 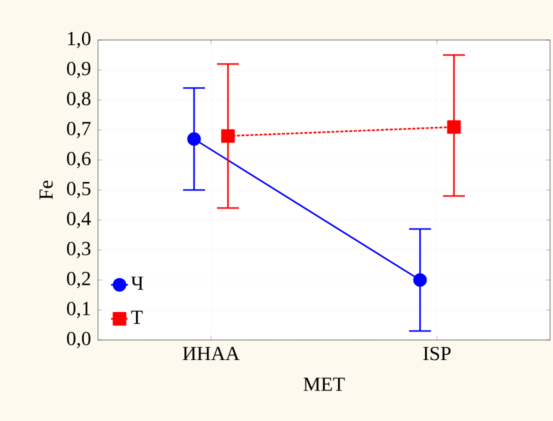 I want to click on legend-label: Т, so click(x=137, y=317).